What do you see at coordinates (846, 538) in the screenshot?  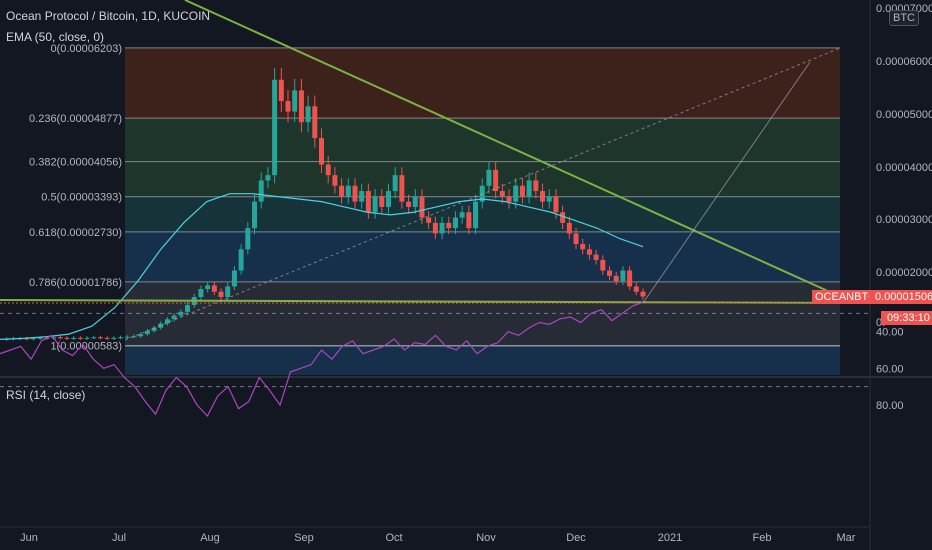 I see `time-axis-tick: Mar` at bounding box center [846, 538].